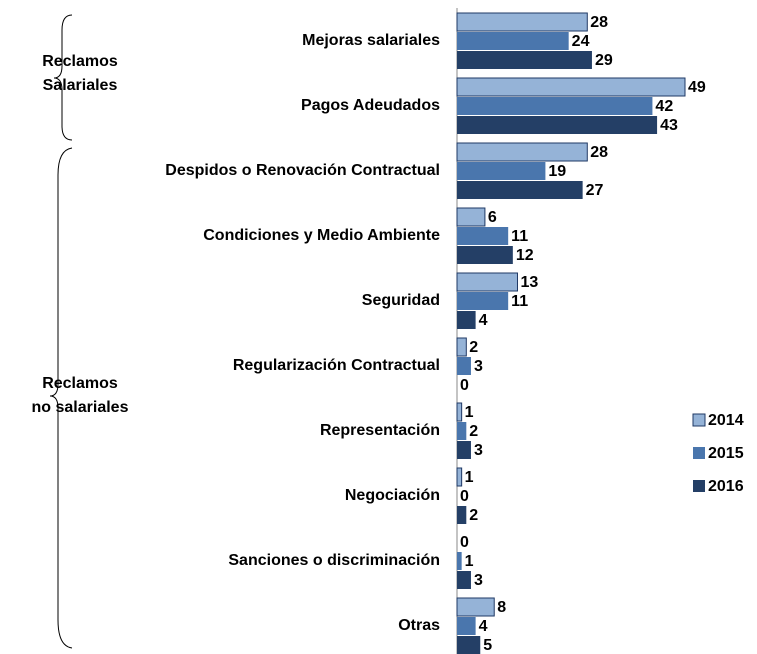 The image size is (757, 654). I want to click on data-label: 8, so click(501, 607).